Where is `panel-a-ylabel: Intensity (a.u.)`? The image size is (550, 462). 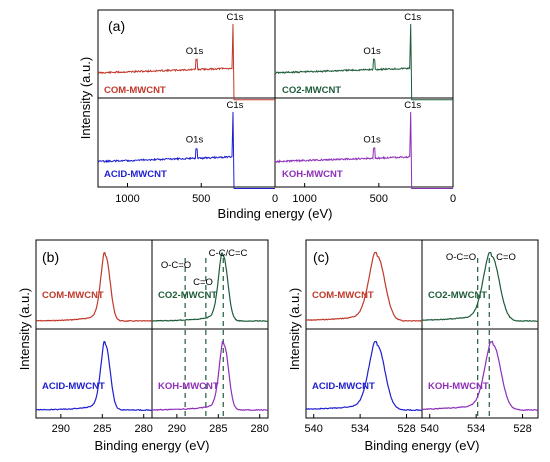 panel-a-ylabel: Intensity (a.u.) is located at coordinates (85, 98).